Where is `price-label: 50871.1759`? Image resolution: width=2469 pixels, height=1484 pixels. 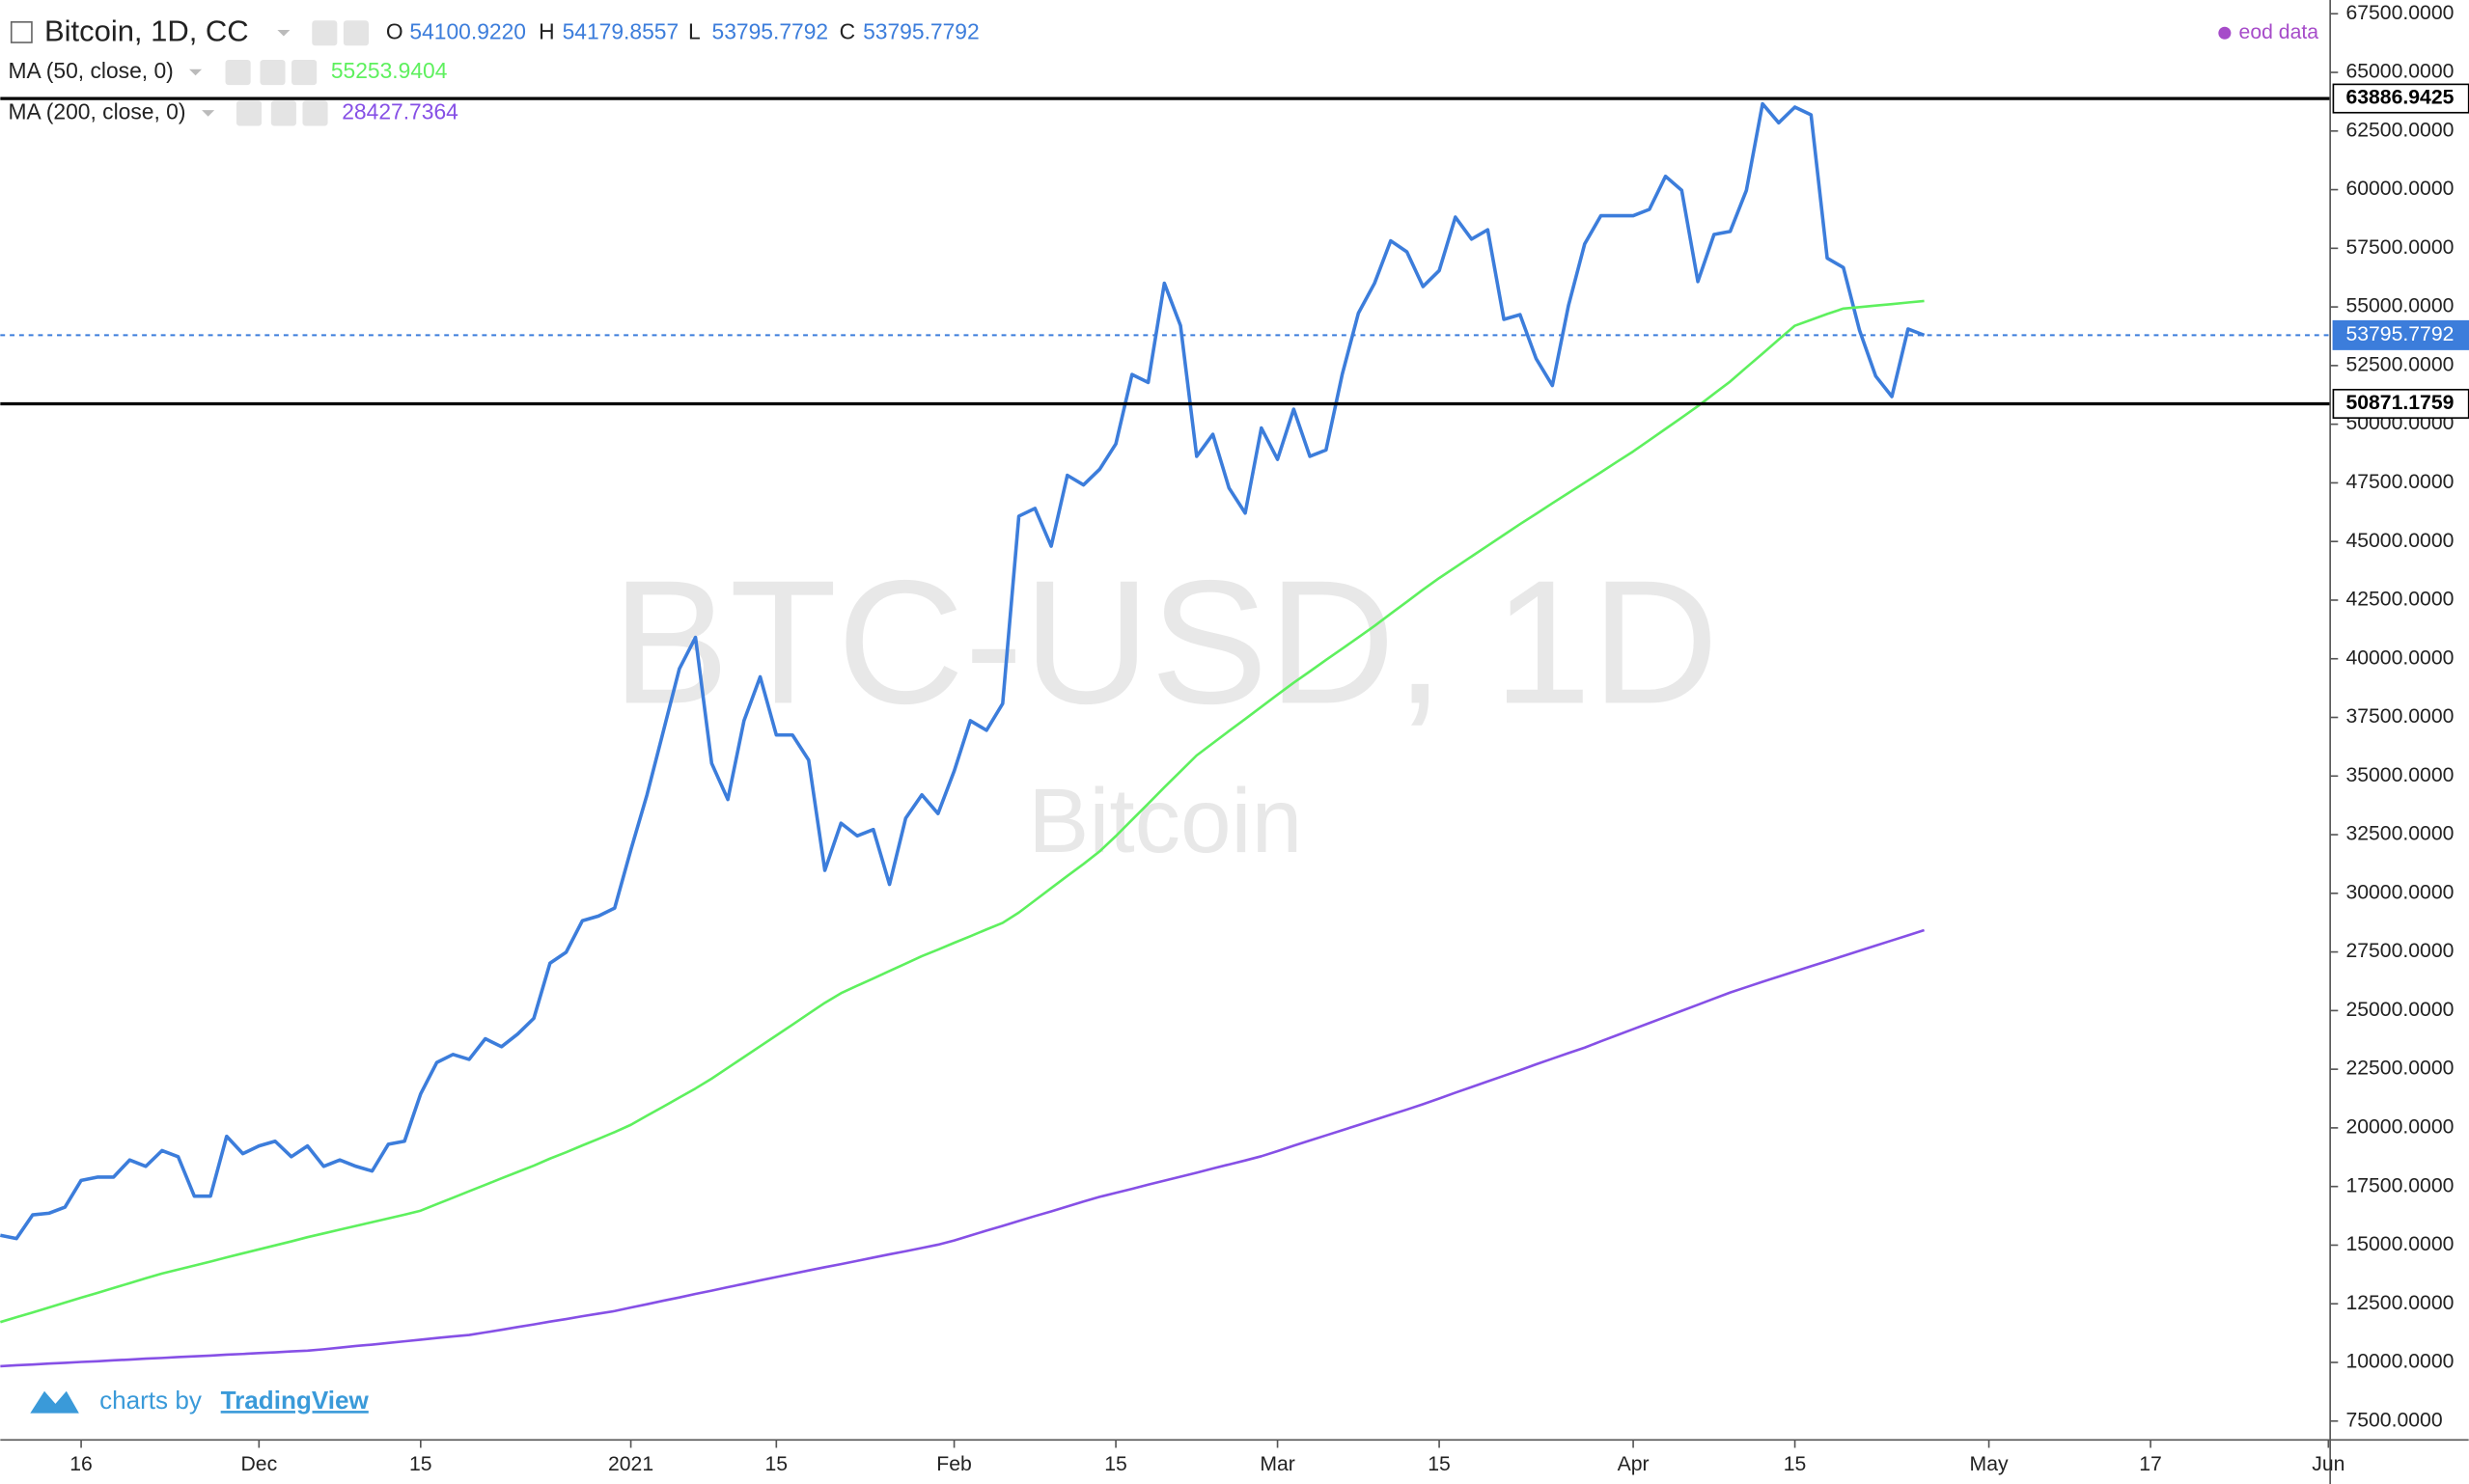
price-label: 50871.1759 is located at coordinates (2399, 403).